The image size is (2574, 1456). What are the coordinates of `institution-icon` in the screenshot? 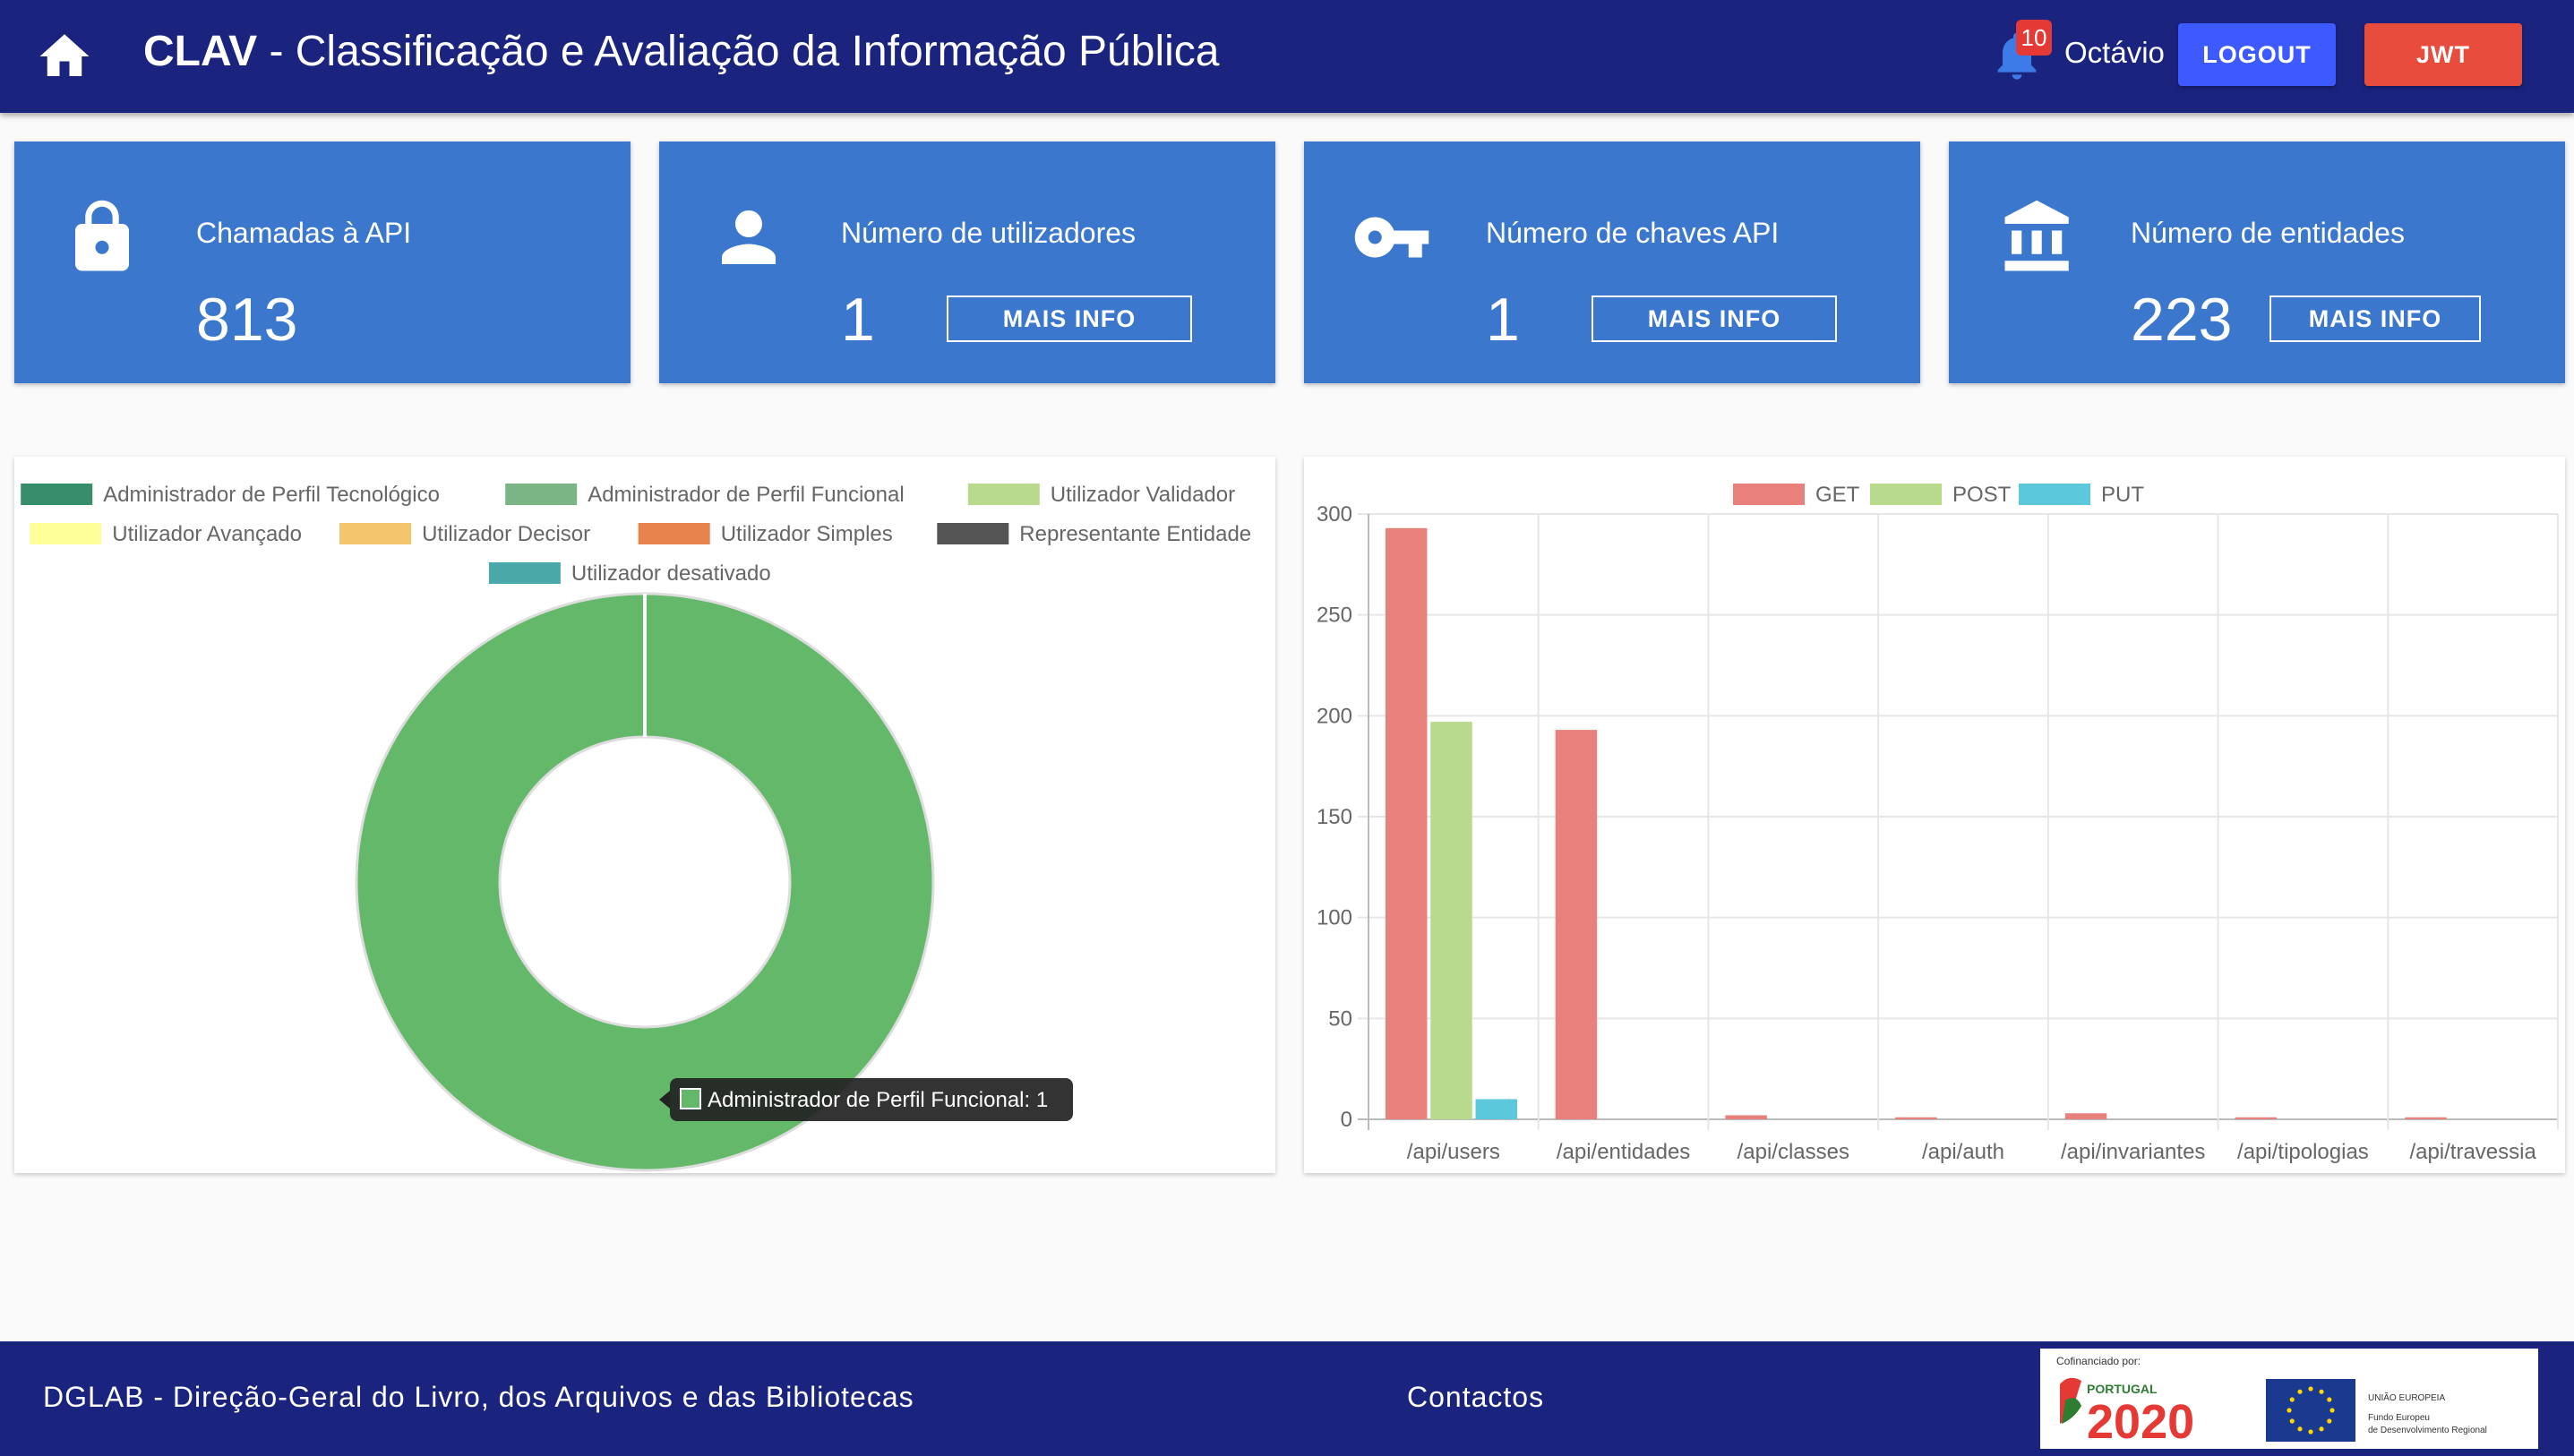 It's located at (2036, 235).